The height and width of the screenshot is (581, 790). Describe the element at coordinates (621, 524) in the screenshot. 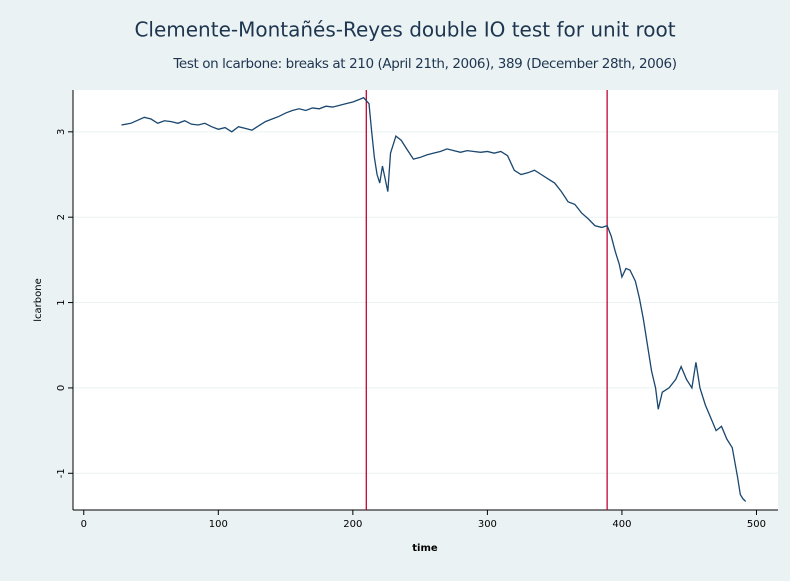

I see `x-tick-label: 400` at that location.